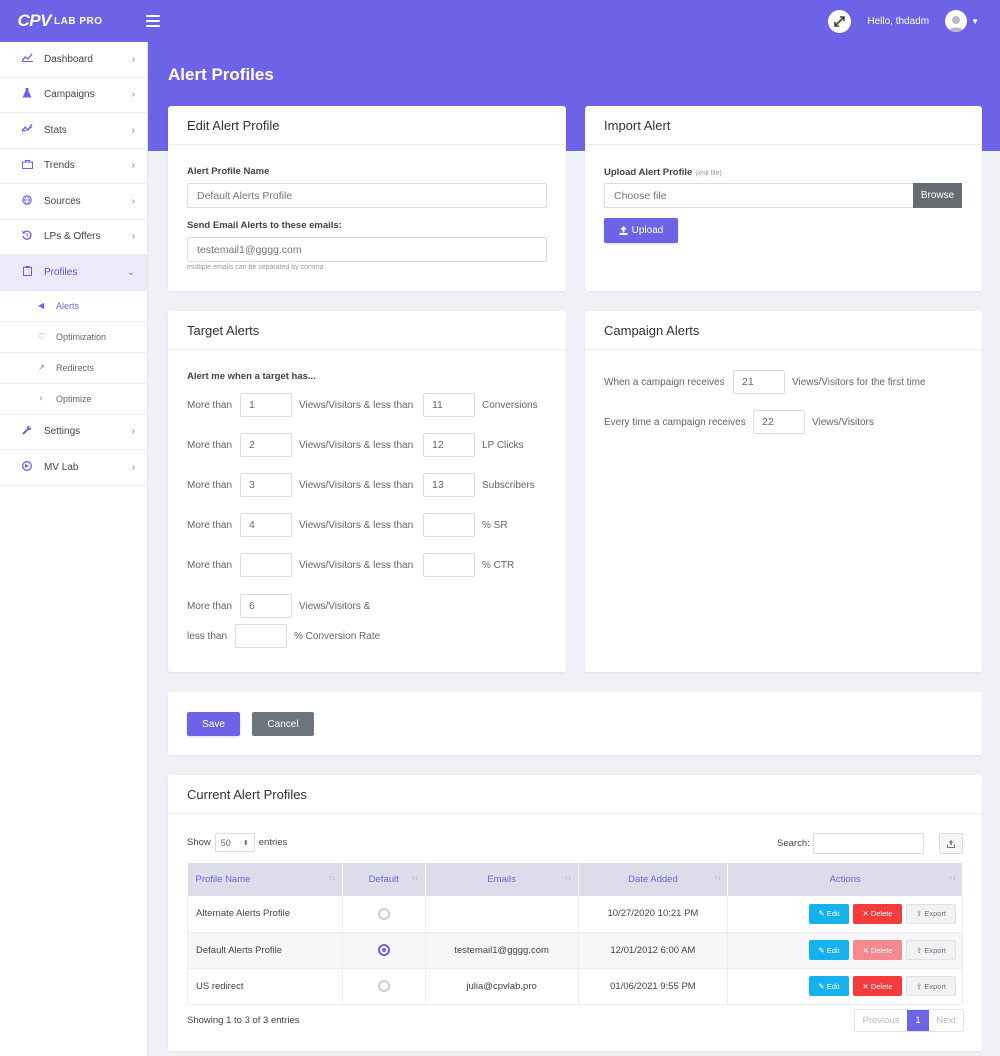 The image size is (1000, 1056). What do you see at coordinates (367, 249) in the screenshot?
I see `emails-input: testemail1@gggg.com` at bounding box center [367, 249].